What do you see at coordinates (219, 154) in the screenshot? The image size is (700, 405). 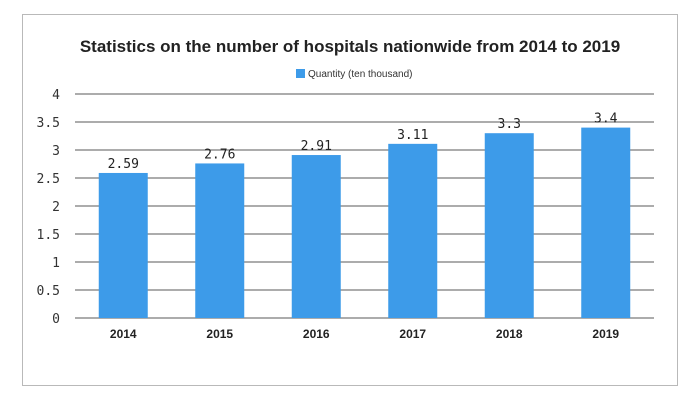 I see `data-label: 2.76` at bounding box center [219, 154].